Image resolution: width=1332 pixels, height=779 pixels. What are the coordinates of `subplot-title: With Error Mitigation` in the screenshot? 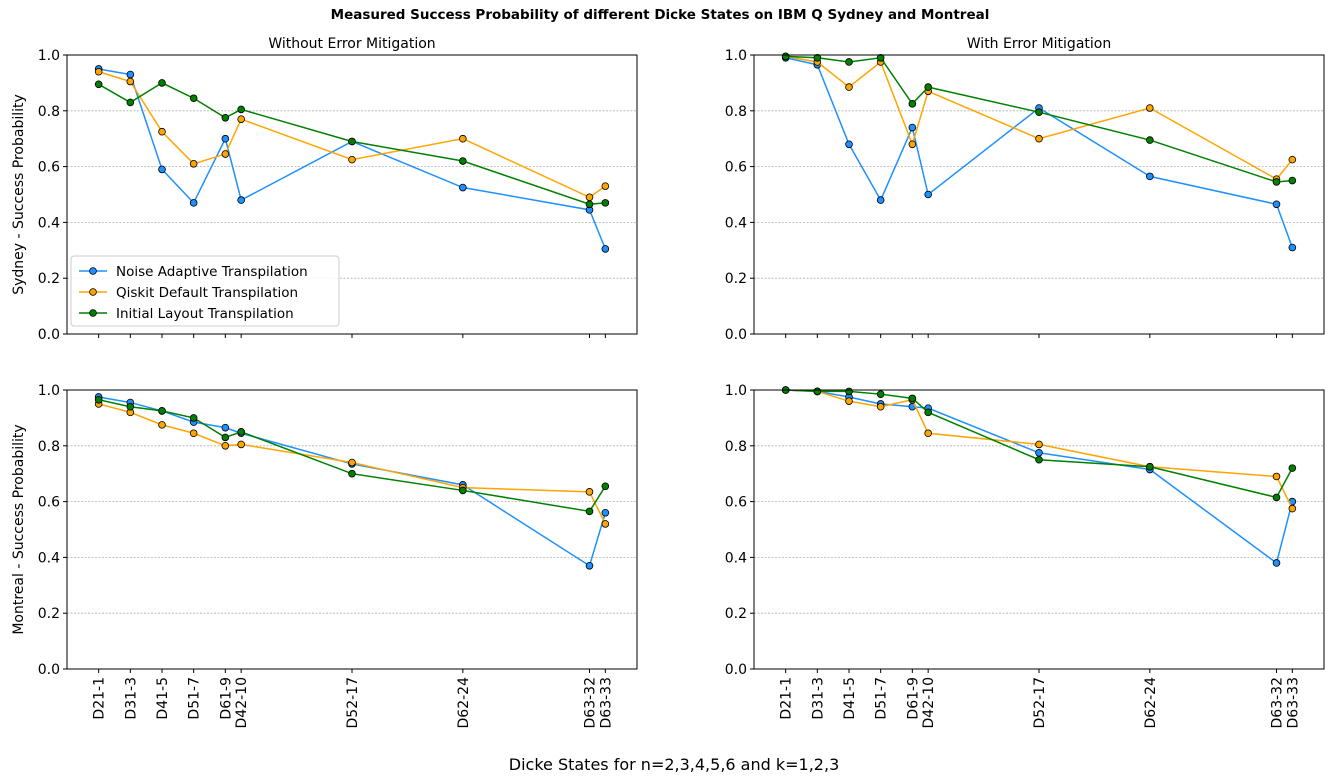 It's located at (1039, 44).